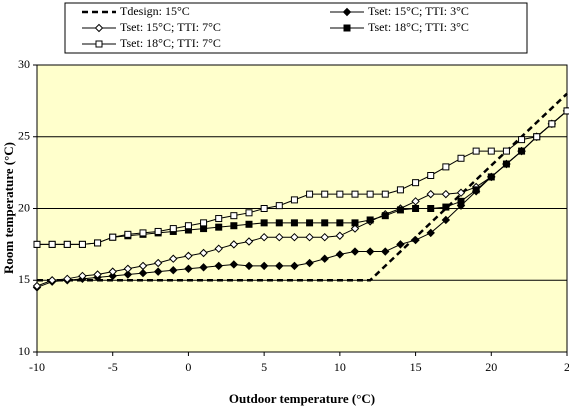  Describe the element at coordinates (416, 367) in the screenshot. I see `x-tick-label: 15` at that location.